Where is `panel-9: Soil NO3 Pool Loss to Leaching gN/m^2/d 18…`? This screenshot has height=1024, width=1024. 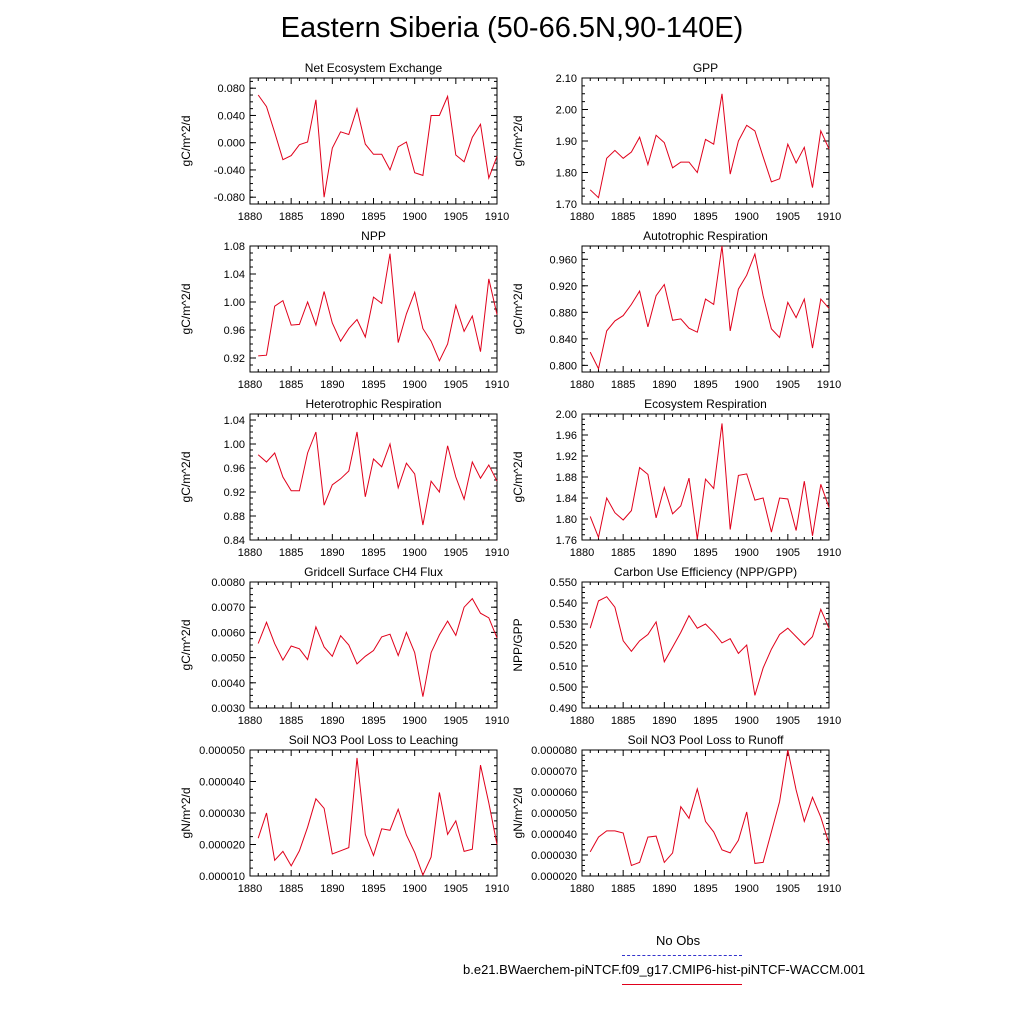 panel-9: Soil NO3 Pool Loss to Leaching gN/m^2/d 18… is located at coordinates (344, 814).